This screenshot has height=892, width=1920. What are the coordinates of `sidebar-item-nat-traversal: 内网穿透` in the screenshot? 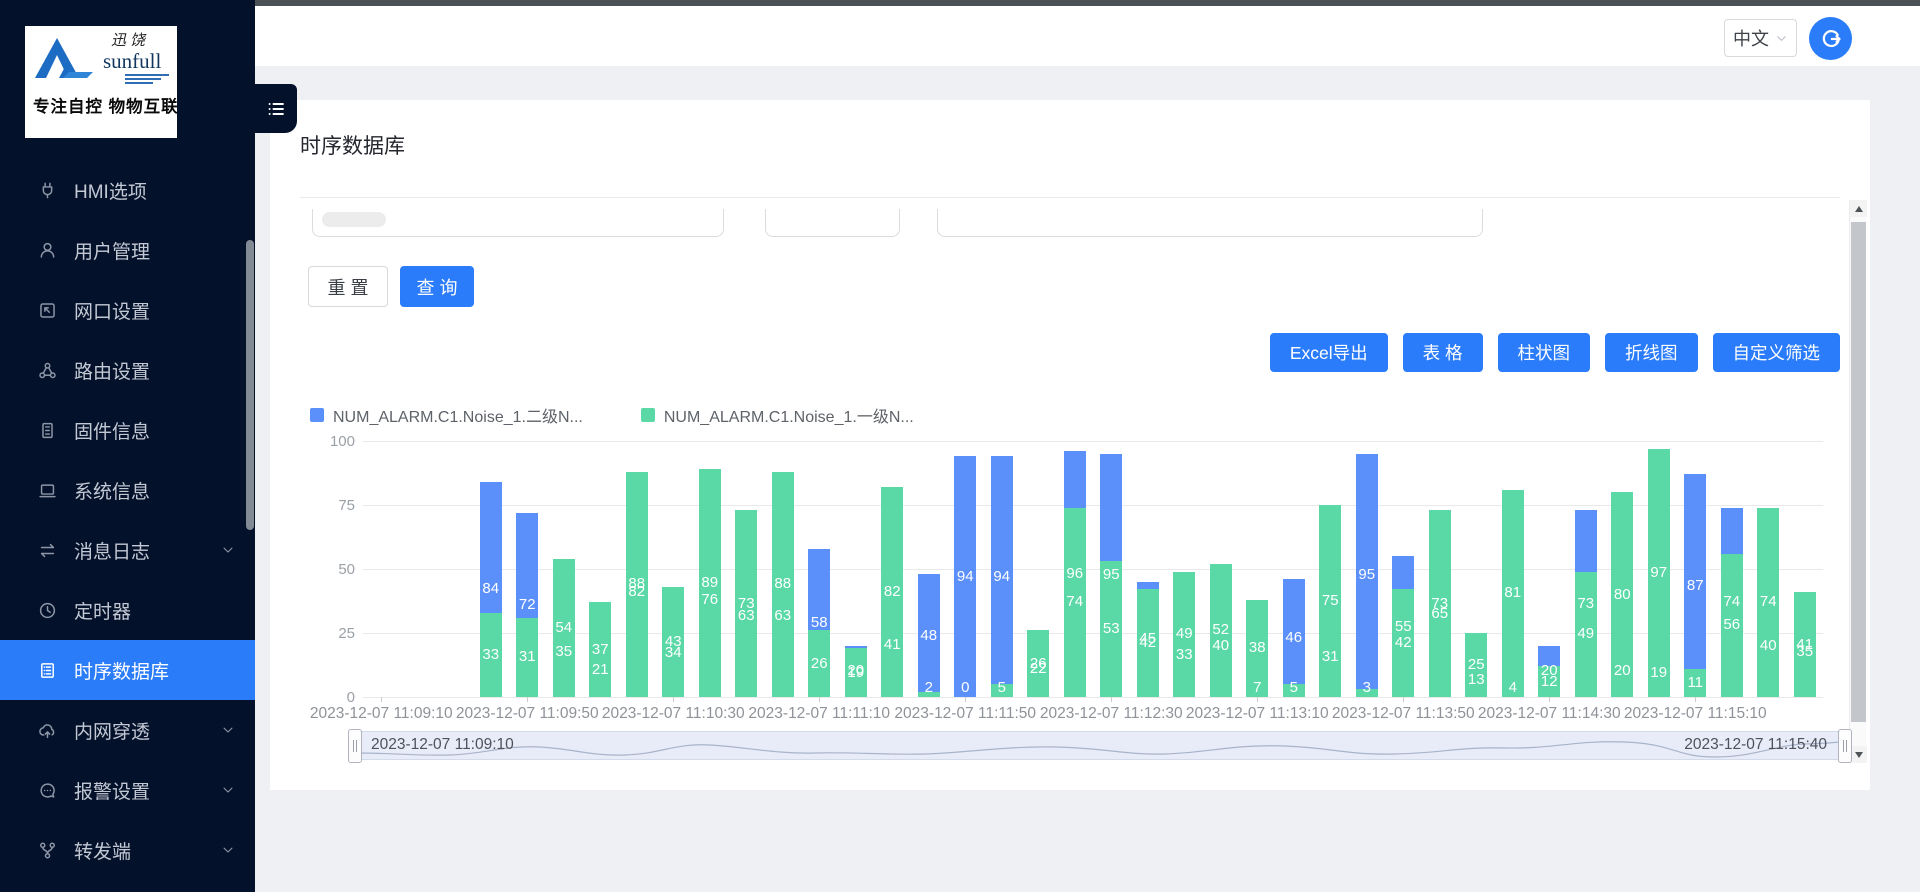 It's located at (127, 730).